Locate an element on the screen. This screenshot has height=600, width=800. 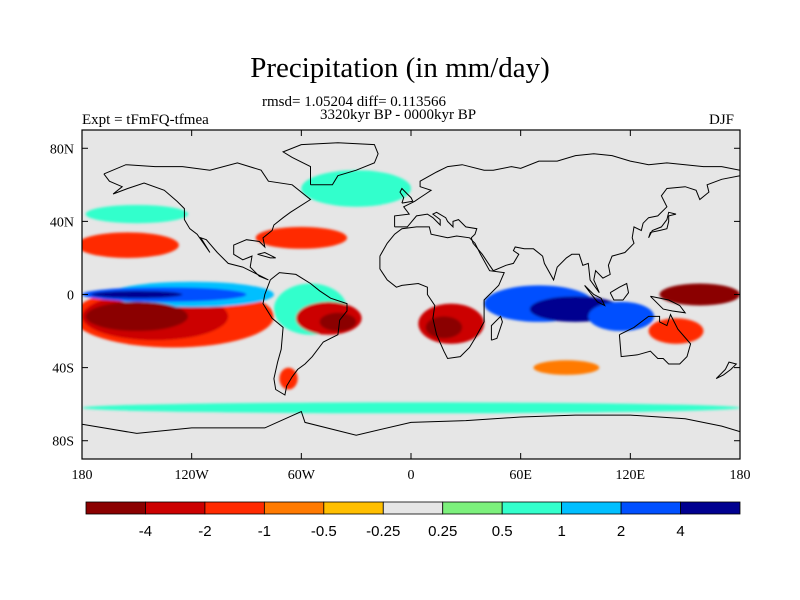
colorbar-label: -0.25 is located at coordinates (383, 531).